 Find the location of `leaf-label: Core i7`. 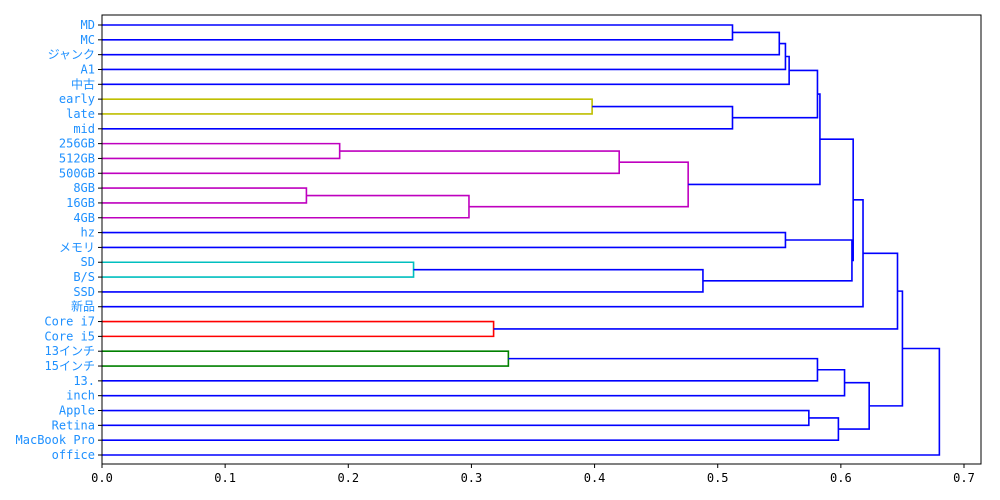

leaf-label: Core i7 is located at coordinates (69, 322).